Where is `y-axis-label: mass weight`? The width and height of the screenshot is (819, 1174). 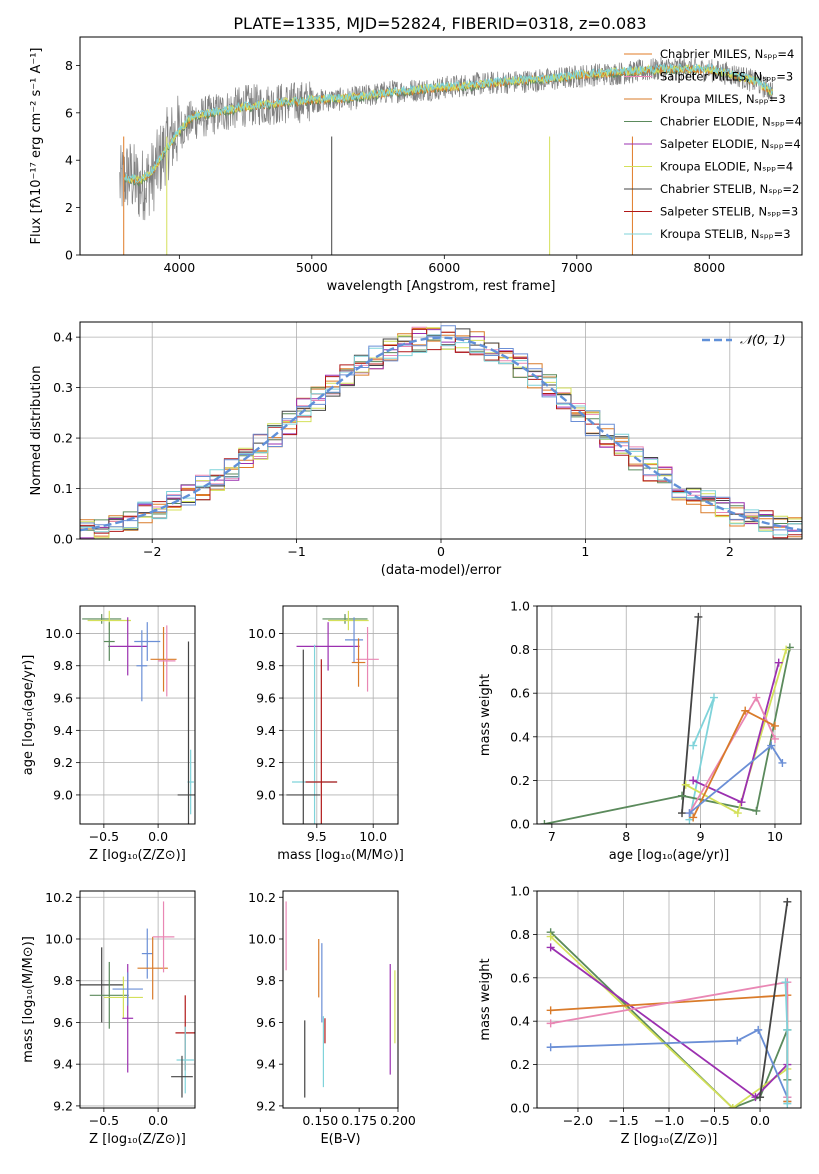 y-axis-label: mass weight is located at coordinates (485, 999).